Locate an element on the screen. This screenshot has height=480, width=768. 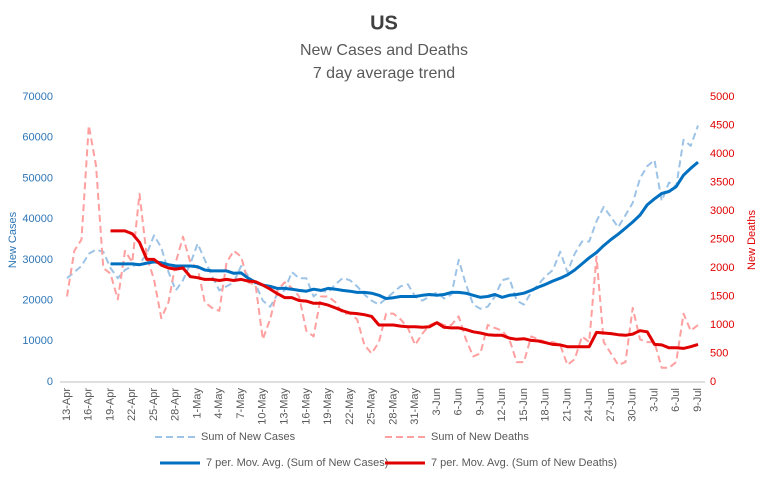
x-tick-label: 6-Jun is located at coordinates (459, 402).